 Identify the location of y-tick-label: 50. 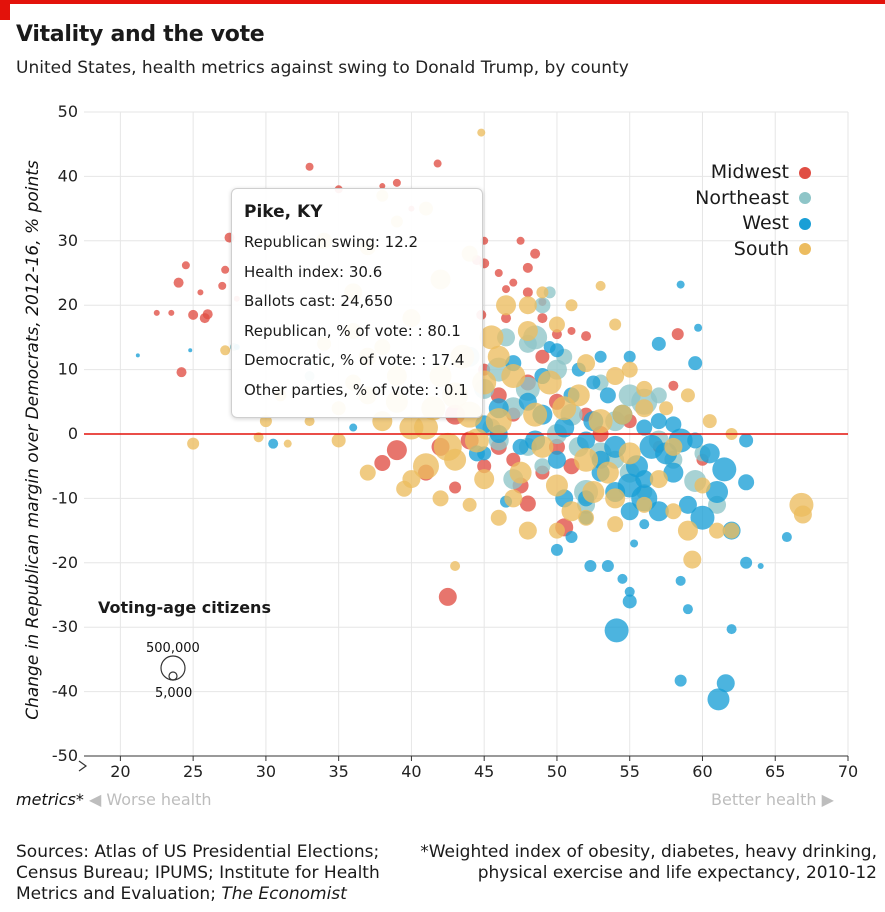
(68, 111).